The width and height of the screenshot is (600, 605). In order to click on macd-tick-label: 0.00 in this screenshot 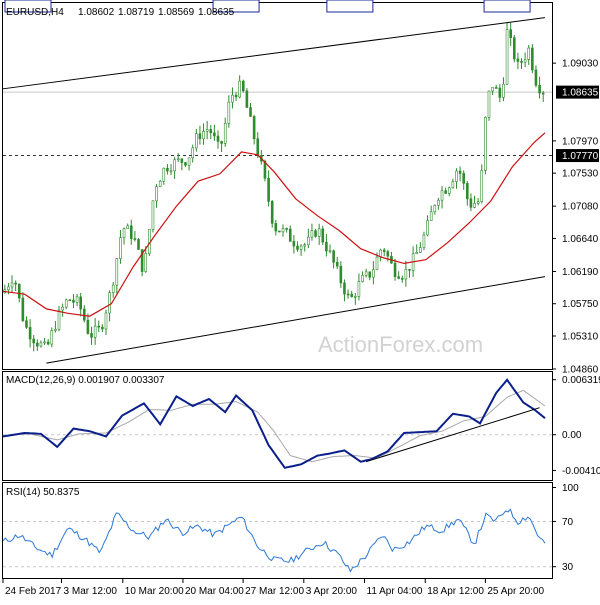, I will do `click(572, 435)`.